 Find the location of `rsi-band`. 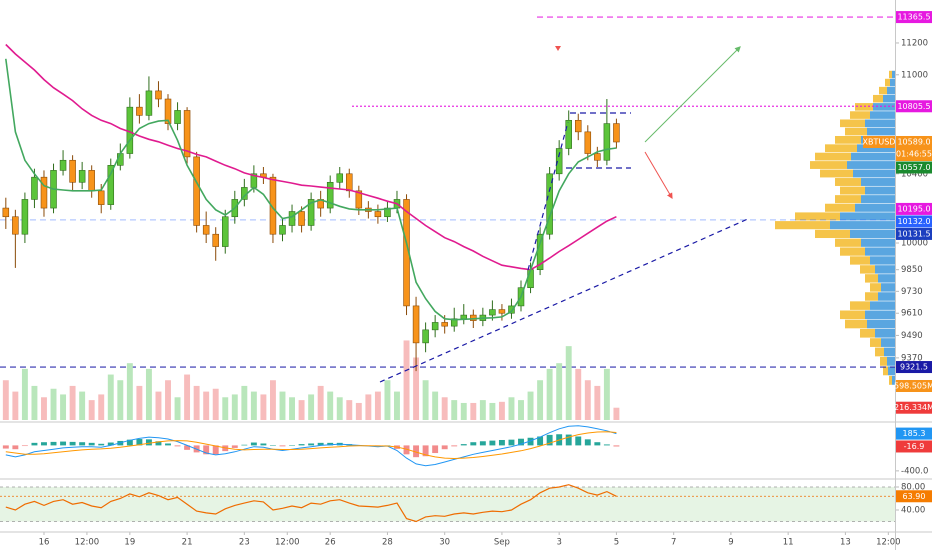

rsi-band is located at coordinates (447, 504).